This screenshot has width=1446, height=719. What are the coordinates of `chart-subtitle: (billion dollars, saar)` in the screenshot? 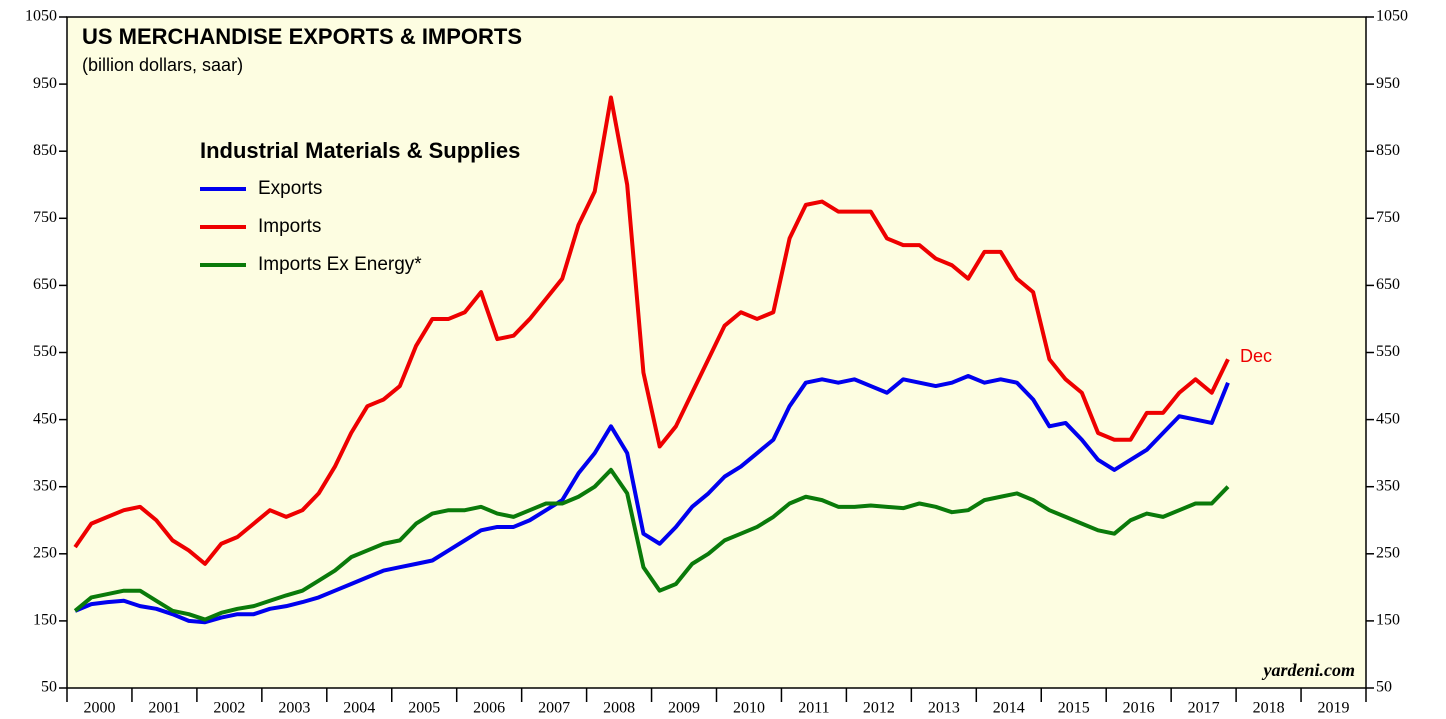 It's located at (162, 65).